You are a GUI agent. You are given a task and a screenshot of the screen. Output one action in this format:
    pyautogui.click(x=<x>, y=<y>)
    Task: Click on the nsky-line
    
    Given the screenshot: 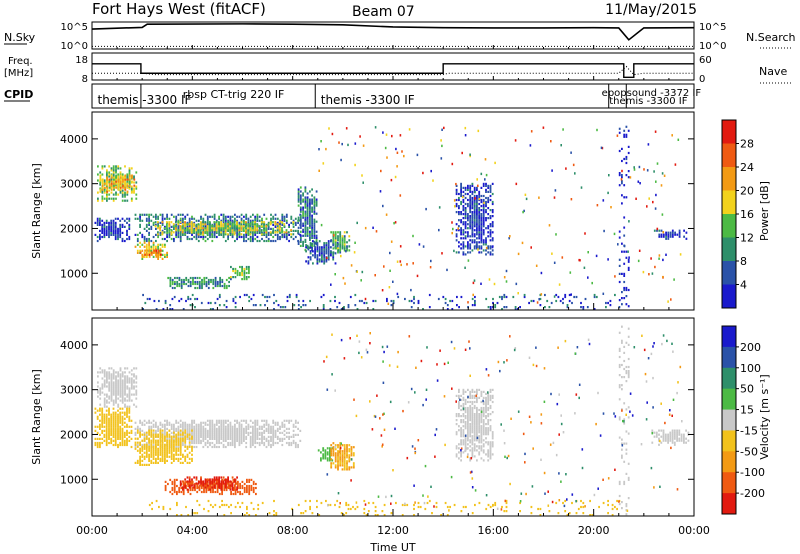 What is the action you would take?
    pyautogui.click(x=393, y=32)
    